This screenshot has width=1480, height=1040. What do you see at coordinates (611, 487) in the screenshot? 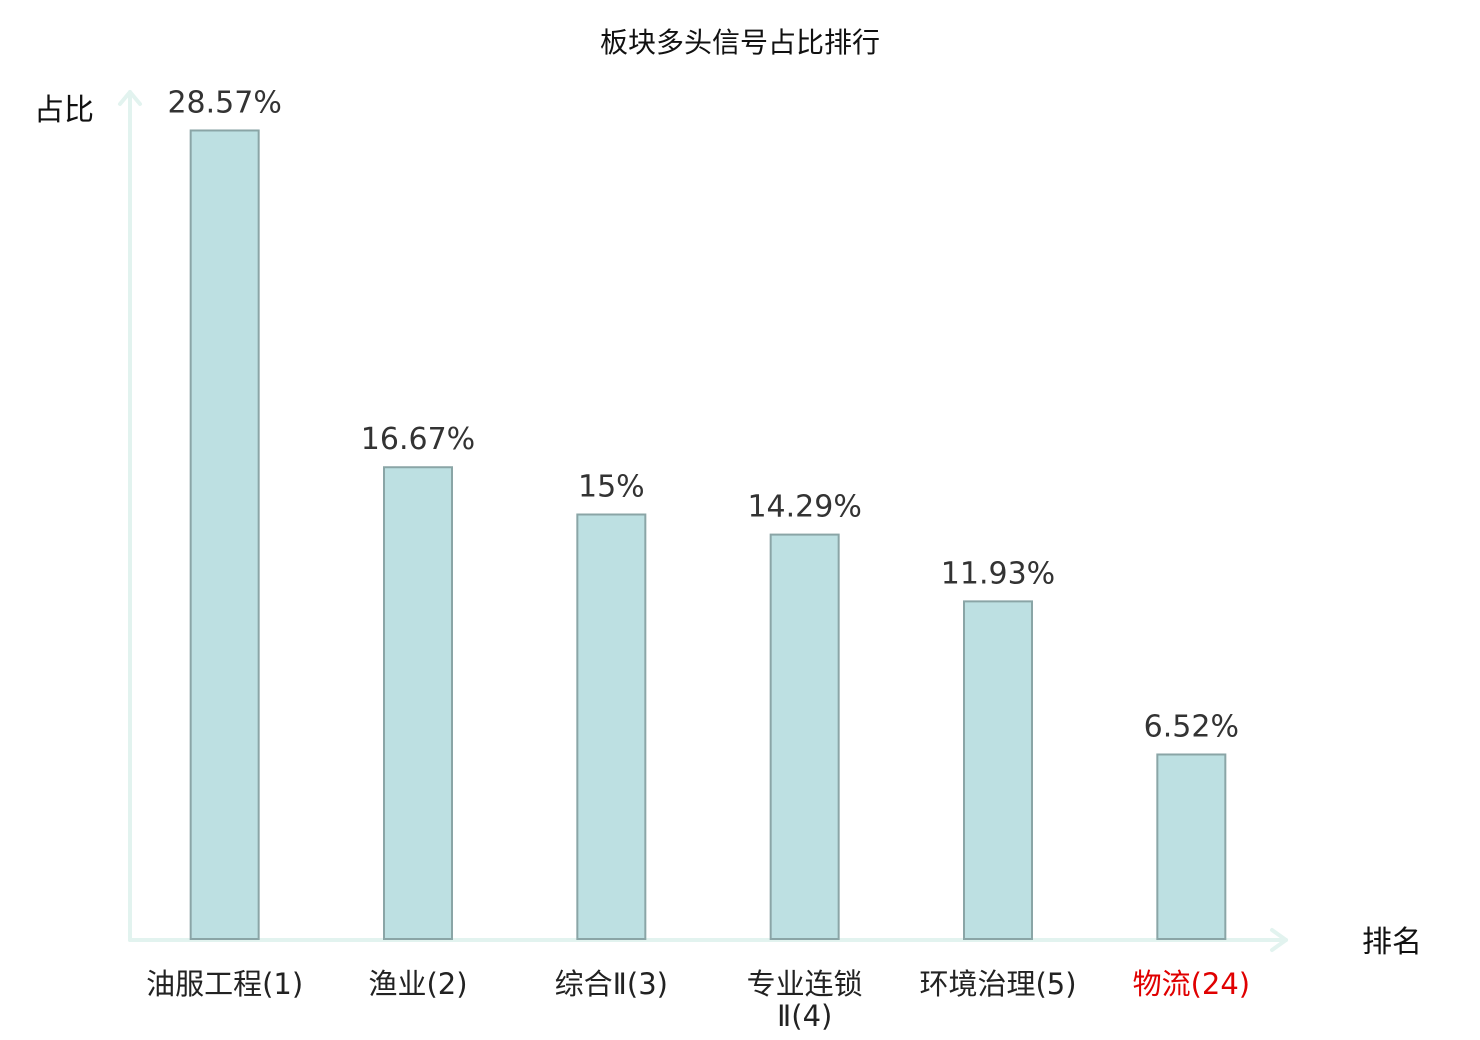
I see `data-label: 15%` at bounding box center [611, 487].